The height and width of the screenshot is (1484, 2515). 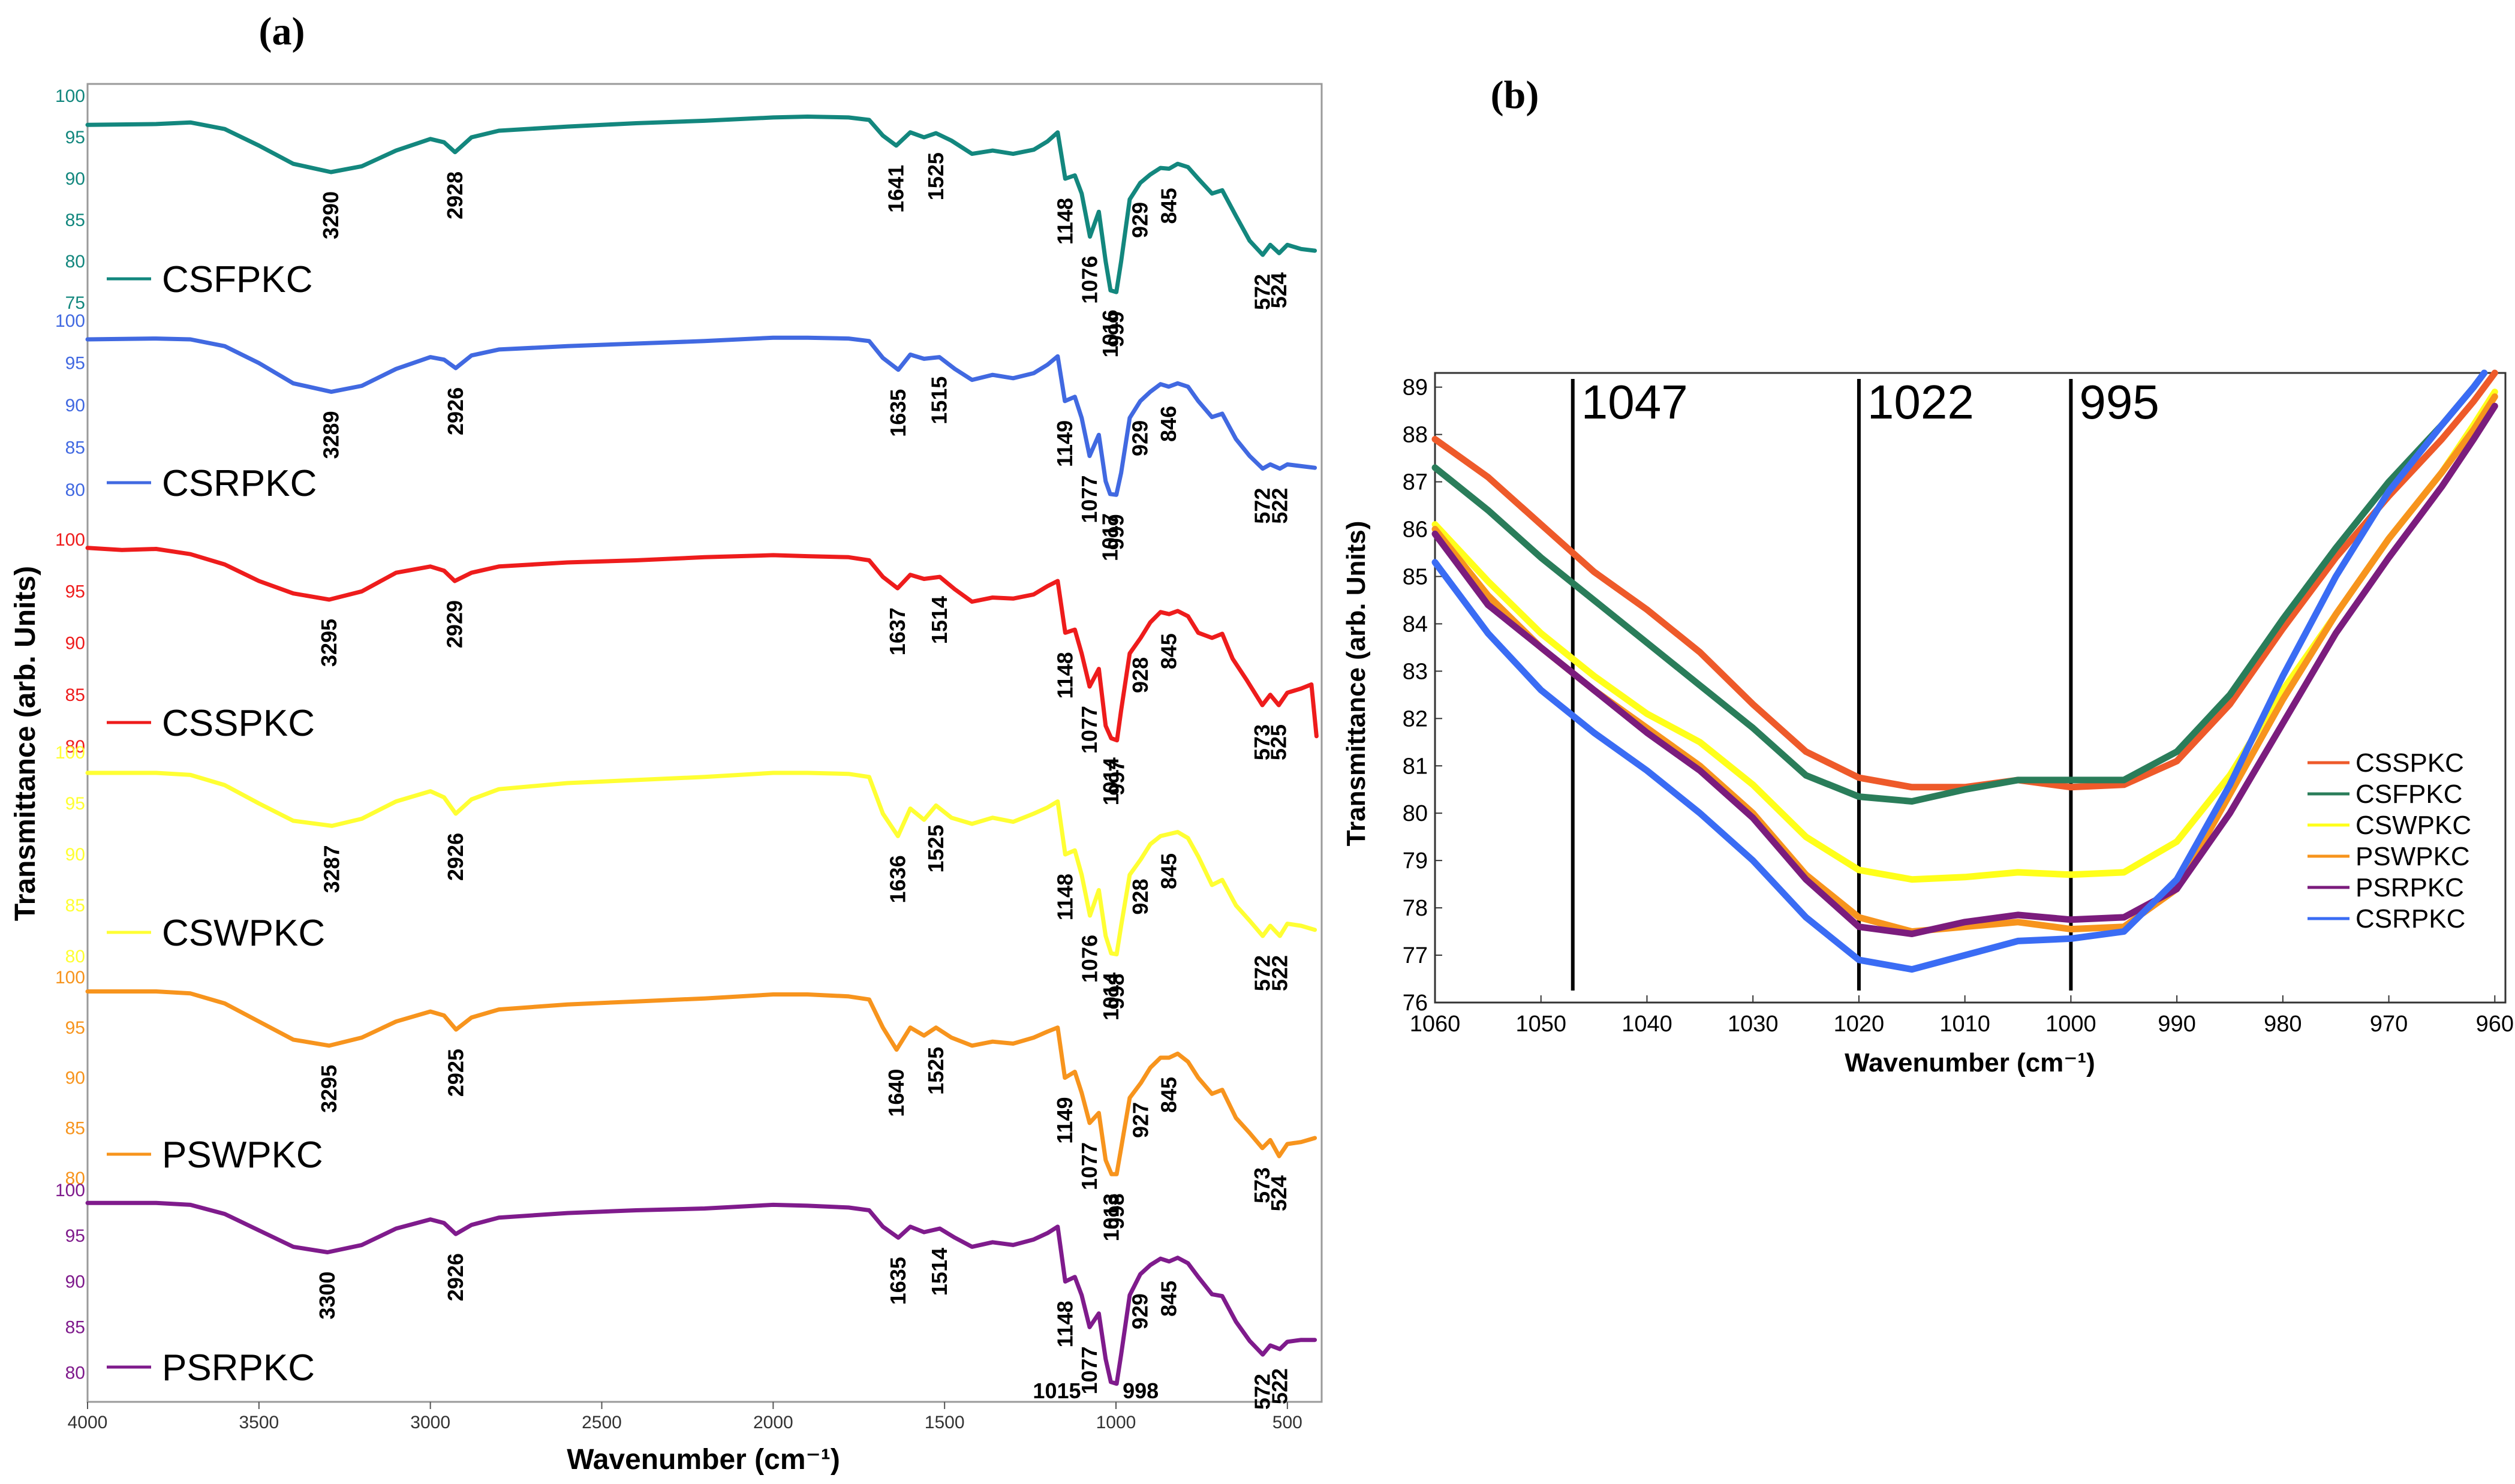 What do you see at coordinates (1140, 438) in the screenshot?
I see `peak-label-csrpkc: 929` at bounding box center [1140, 438].